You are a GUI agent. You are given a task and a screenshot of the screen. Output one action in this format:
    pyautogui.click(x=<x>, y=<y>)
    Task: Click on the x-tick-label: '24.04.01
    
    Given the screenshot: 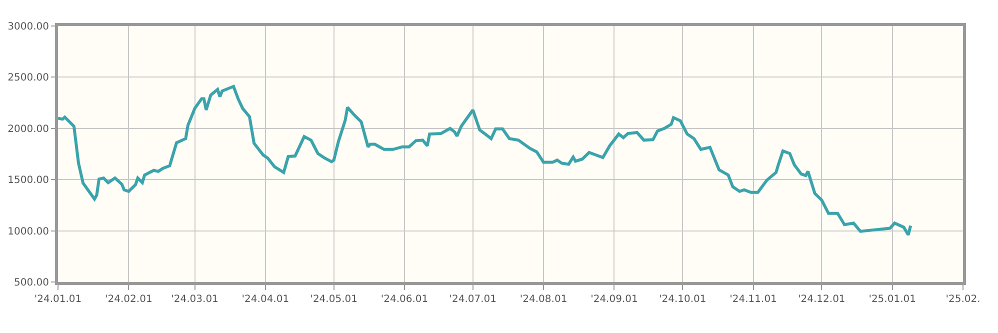 What is the action you would take?
    pyautogui.click(x=266, y=299)
    